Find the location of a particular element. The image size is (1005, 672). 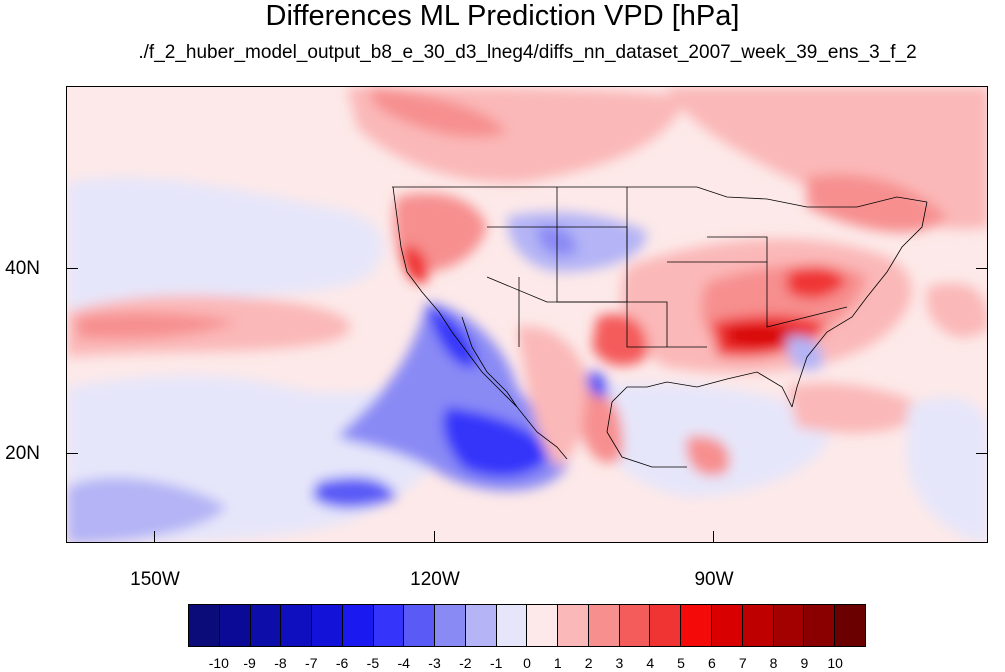

x-tick-label: 150W is located at coordinates (155, 579).